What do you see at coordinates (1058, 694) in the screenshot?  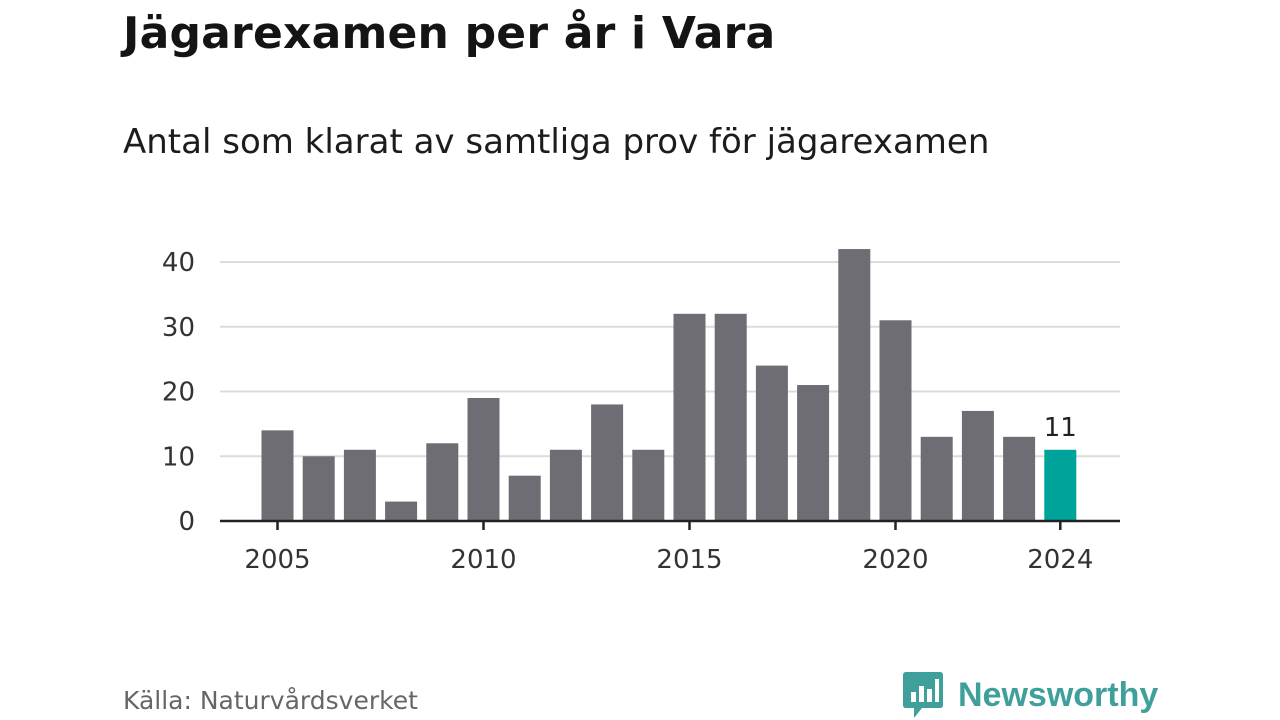 I see `brand-name: Newsworthy` at bounding box center [1058, 694].